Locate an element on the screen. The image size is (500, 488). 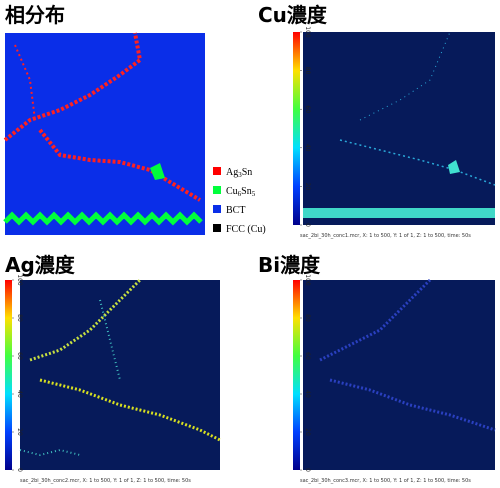
legend-text: 5 is located at coordinates (254, 194).